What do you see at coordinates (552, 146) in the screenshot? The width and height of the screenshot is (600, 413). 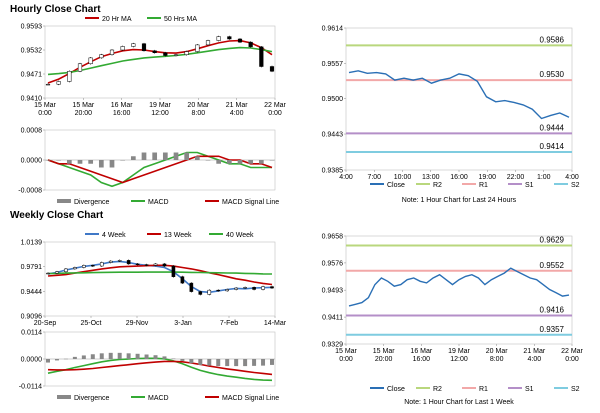 I see `level-label-s2: 0.9414` at bounding box center [552, 146].